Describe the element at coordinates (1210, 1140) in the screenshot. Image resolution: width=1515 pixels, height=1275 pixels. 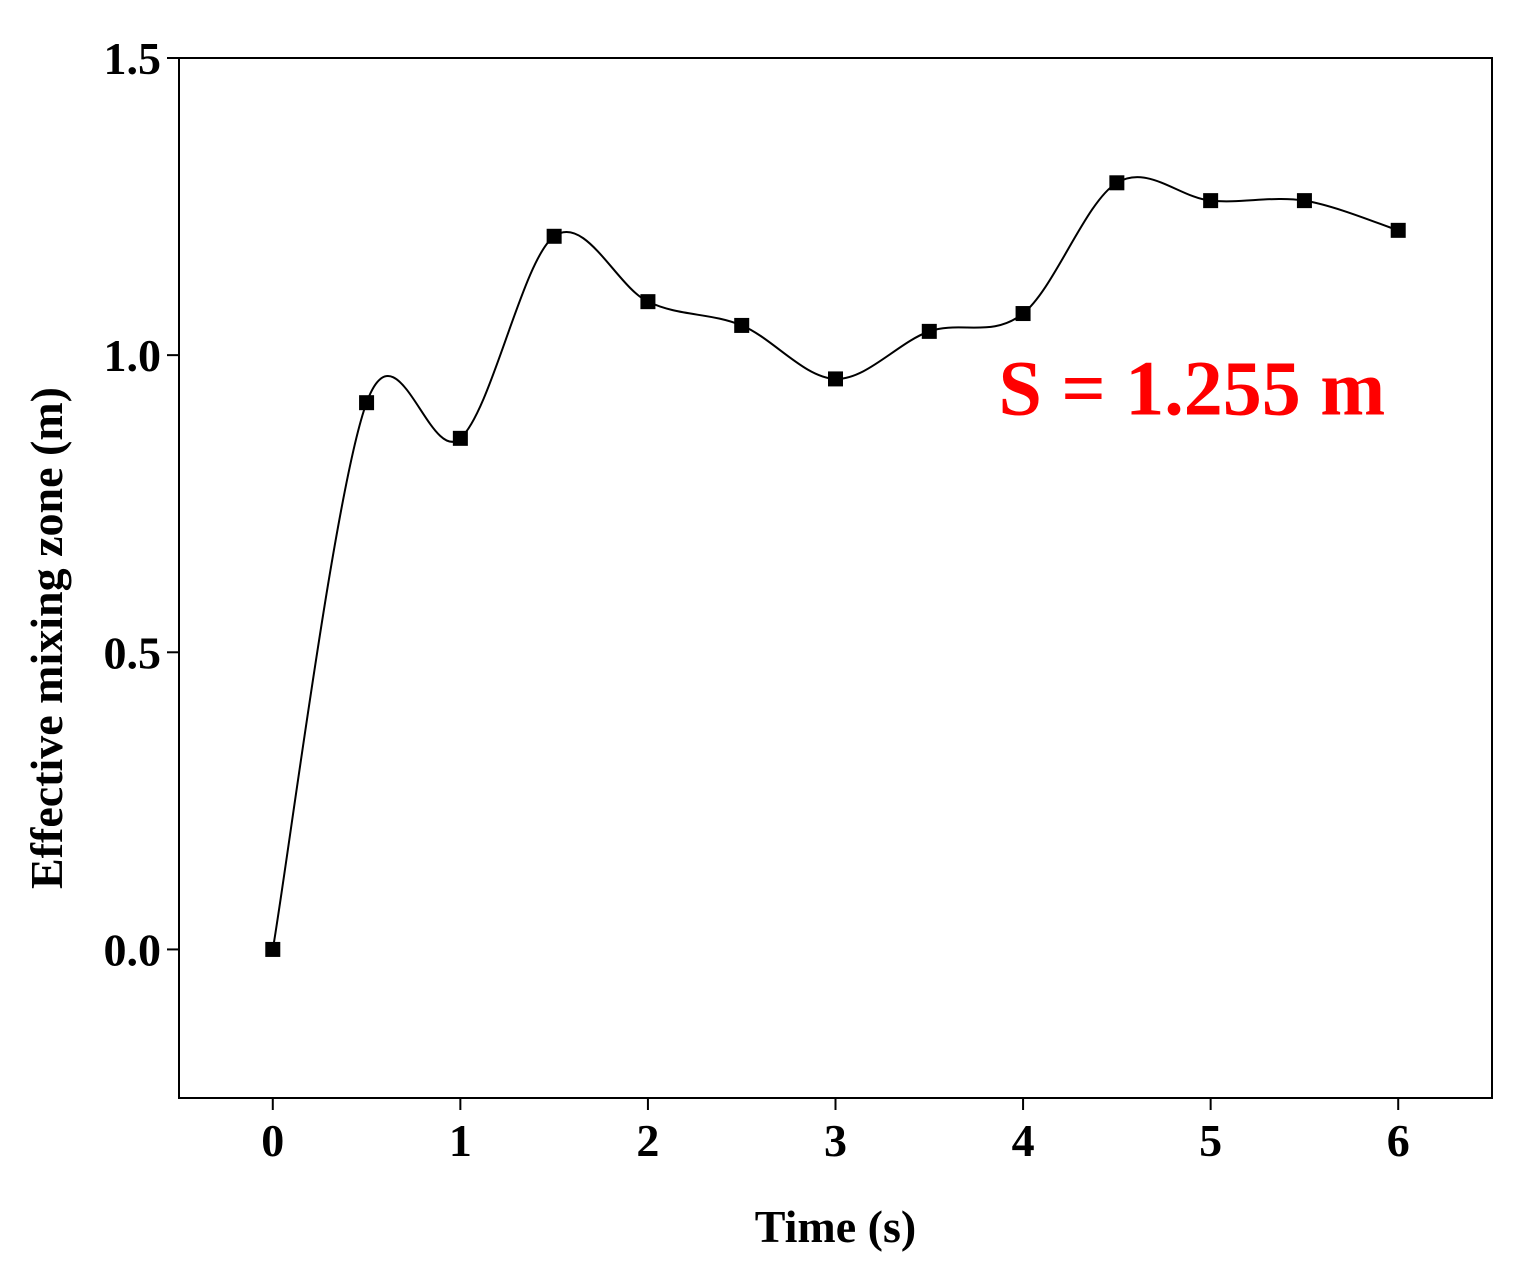
I see `x-tick-label-5: 5` at that location.